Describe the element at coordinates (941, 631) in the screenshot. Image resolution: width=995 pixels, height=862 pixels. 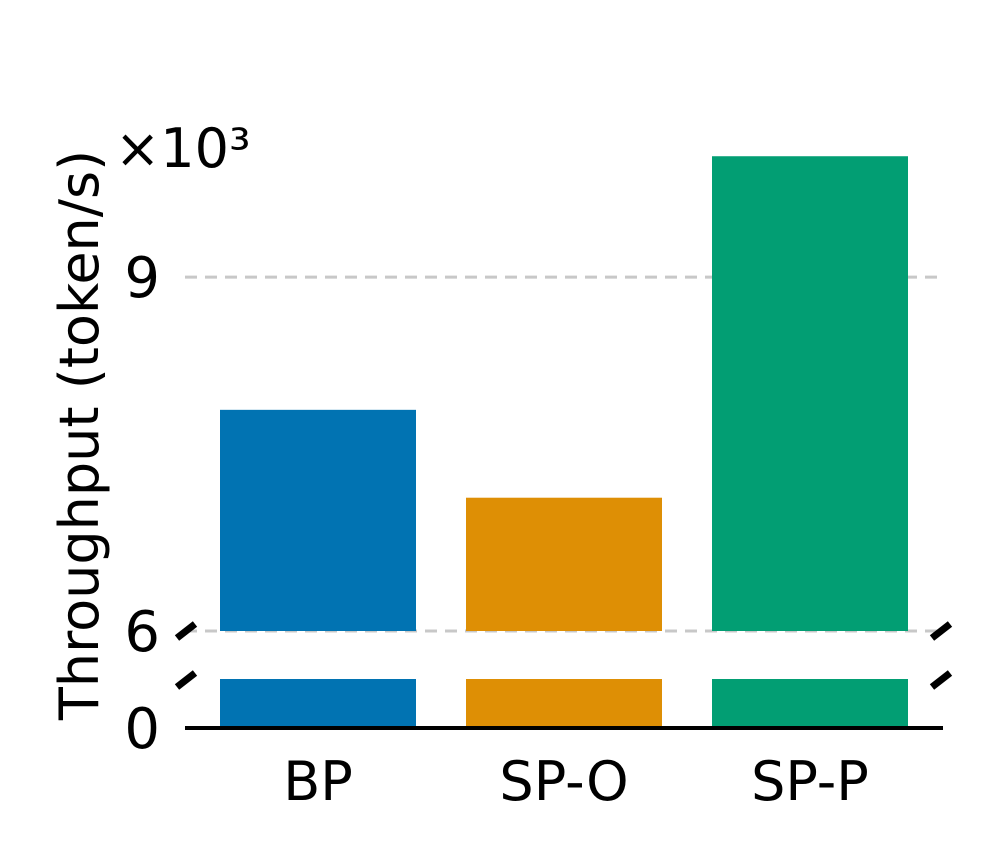
I see `axis-break-mark-right-upper` at that location.